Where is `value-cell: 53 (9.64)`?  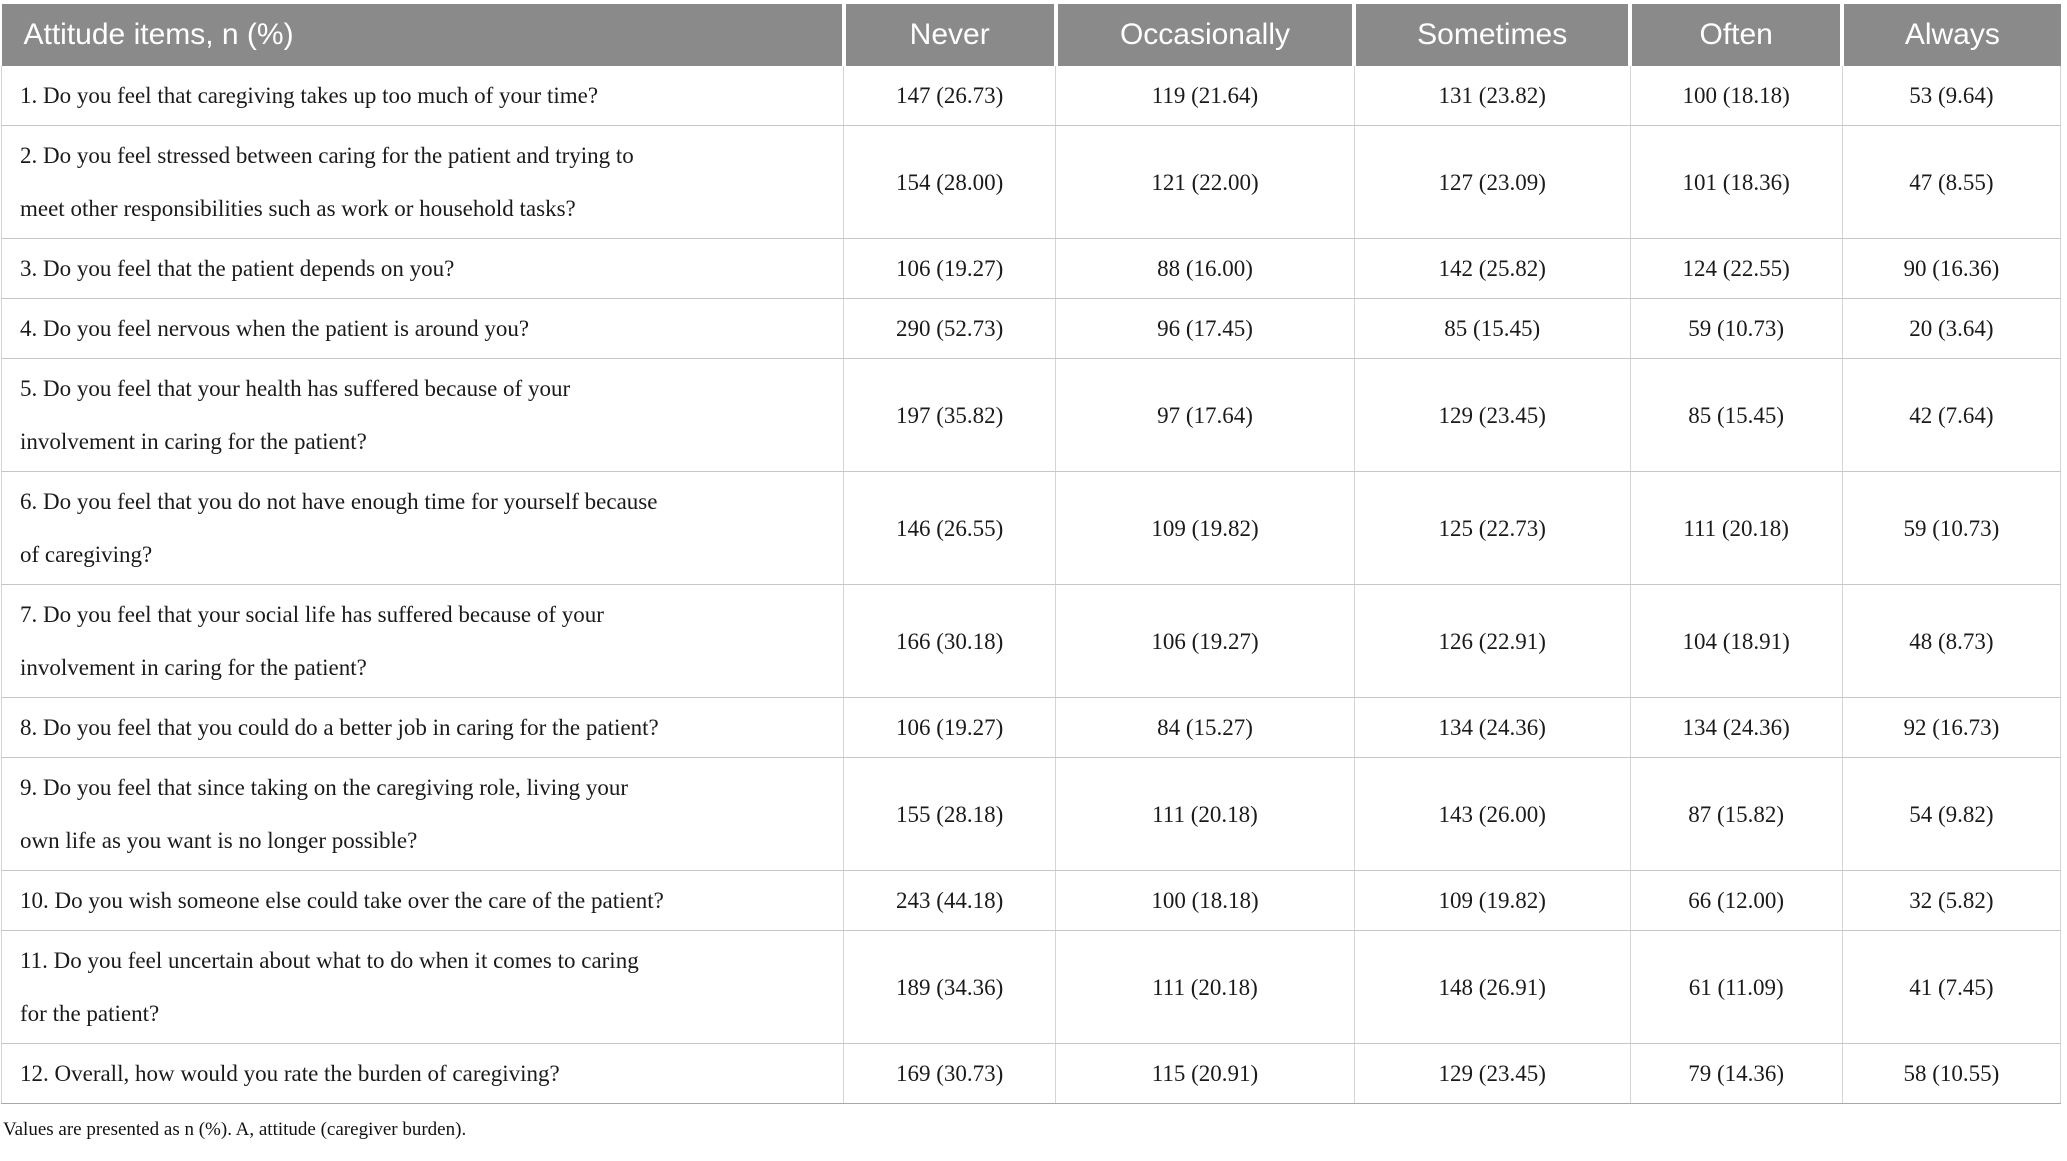
value-cell: 53 (9.64) is located at coordinates (1951, 96).